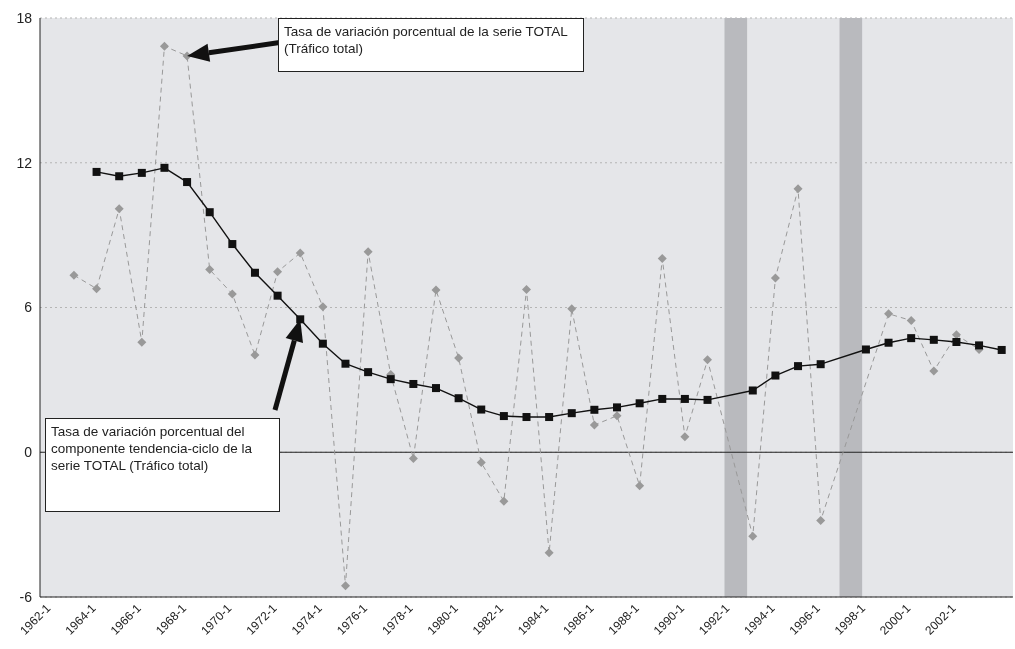 The height and width of the screenshot is (649, 1015). Describe the element at coordinates (26, 596) in the screenshot. I see `y-tick-label: -6` at that location.